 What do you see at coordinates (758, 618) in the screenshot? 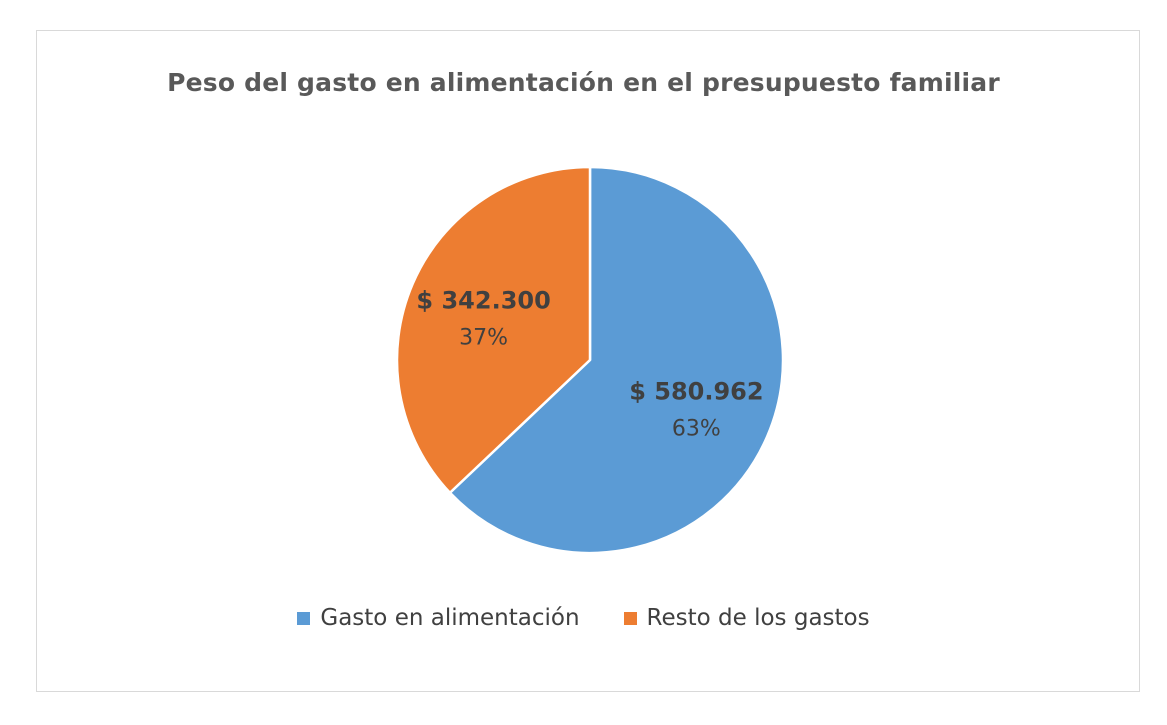
I see `legend-label-other: Resto de los gastos` at bounding box center [758, 618].